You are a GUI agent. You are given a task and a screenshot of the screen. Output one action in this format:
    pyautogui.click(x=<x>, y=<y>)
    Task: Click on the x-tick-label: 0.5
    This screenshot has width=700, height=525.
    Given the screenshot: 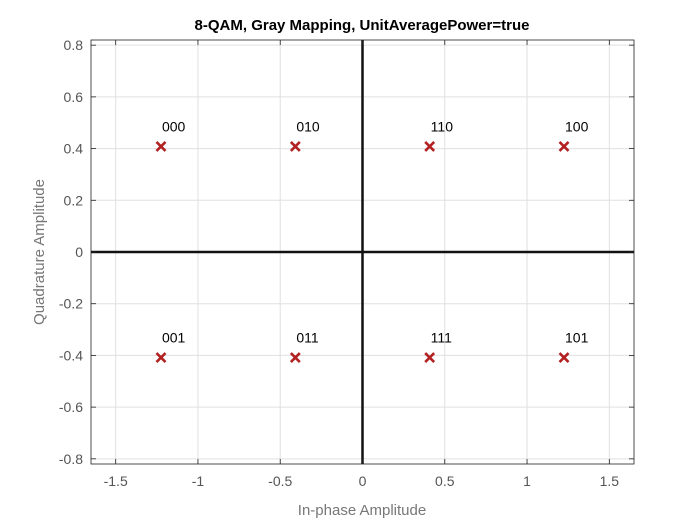 What is the action you would take?
    pyautogui.click(x=445, y=481)
    